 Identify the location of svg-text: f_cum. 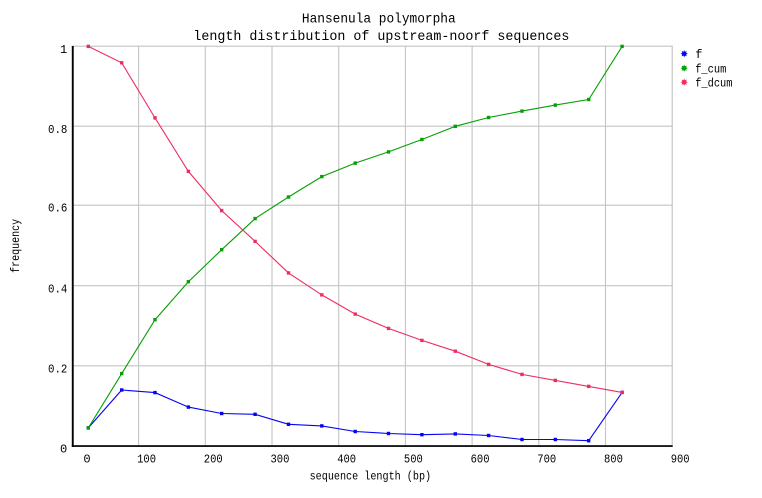
(710, 70).